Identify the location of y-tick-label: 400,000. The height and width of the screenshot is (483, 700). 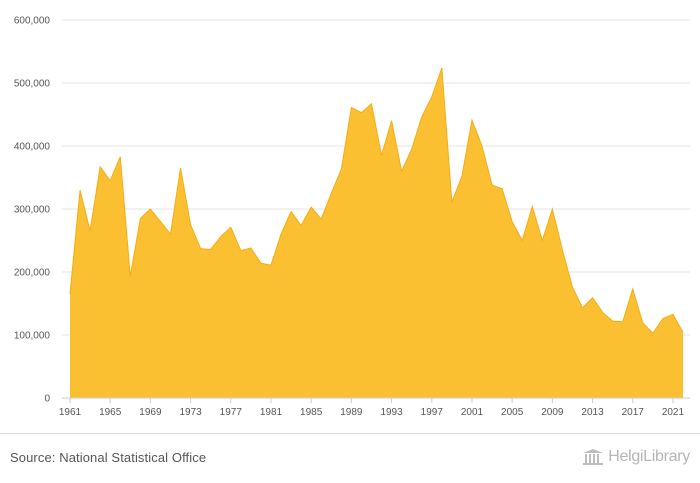
(32, 147).